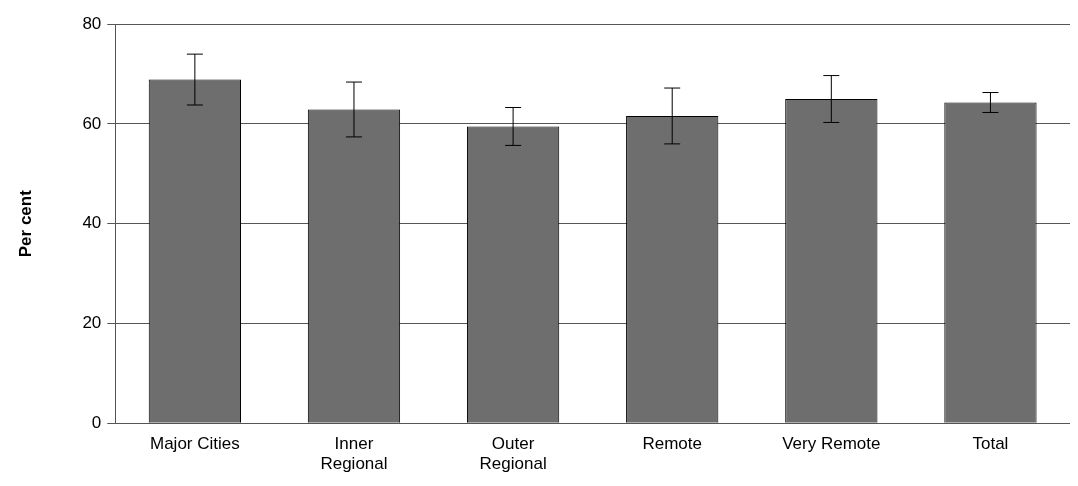 This screenshot has width=1078, height=486. I want to click on x-tick-label: Very Remote, so click(831, 444).